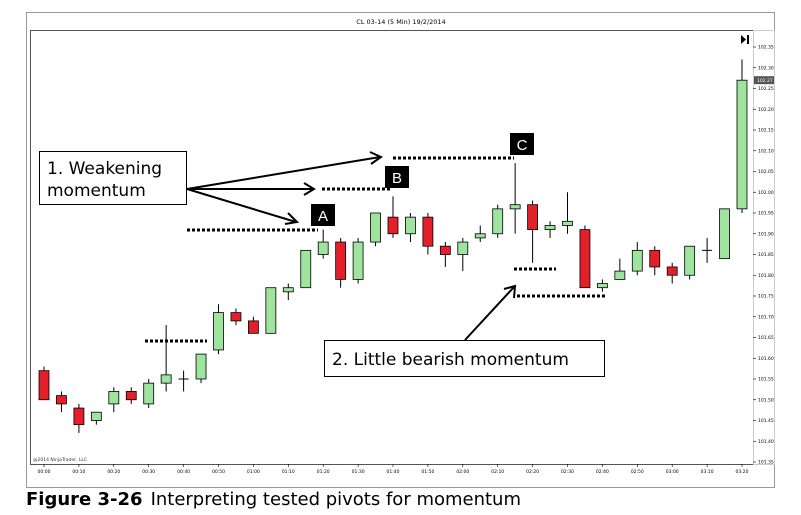  Describe the element at coordinates (766, 234) in the screenshot. I see `y-tick-label: 101.90` at that location.